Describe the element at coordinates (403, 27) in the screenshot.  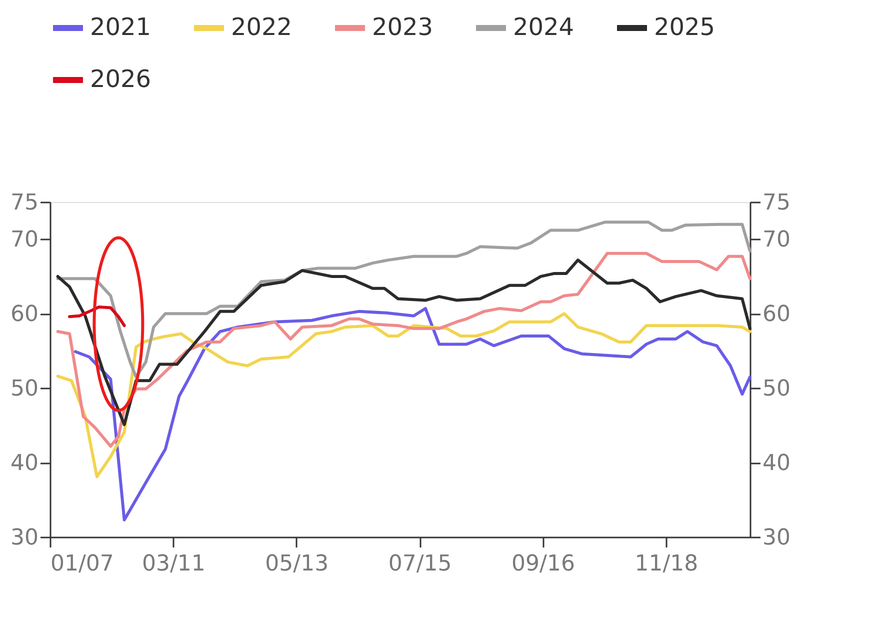
I see `legend-label: 2023` at that location.